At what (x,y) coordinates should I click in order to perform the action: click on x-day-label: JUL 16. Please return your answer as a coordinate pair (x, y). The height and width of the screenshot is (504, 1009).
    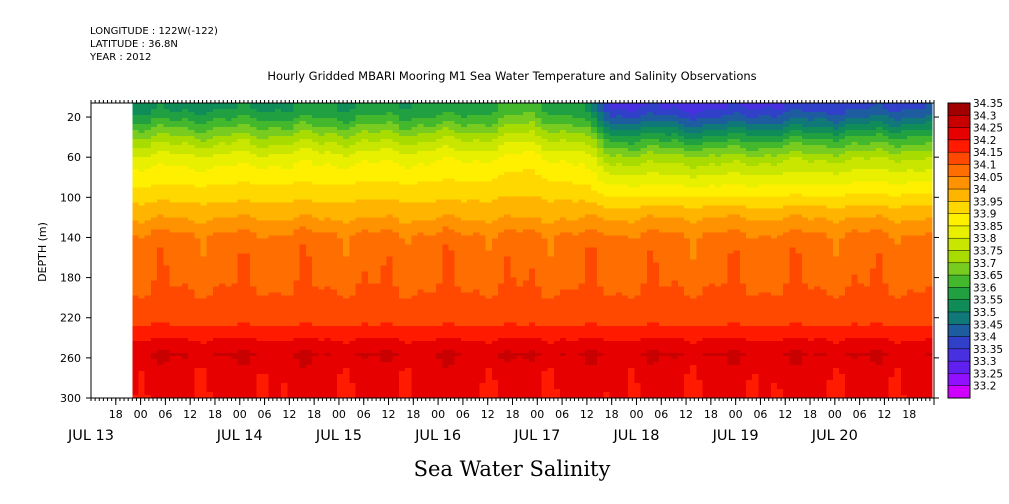
    Looking at the image, I should click on (437, 436).